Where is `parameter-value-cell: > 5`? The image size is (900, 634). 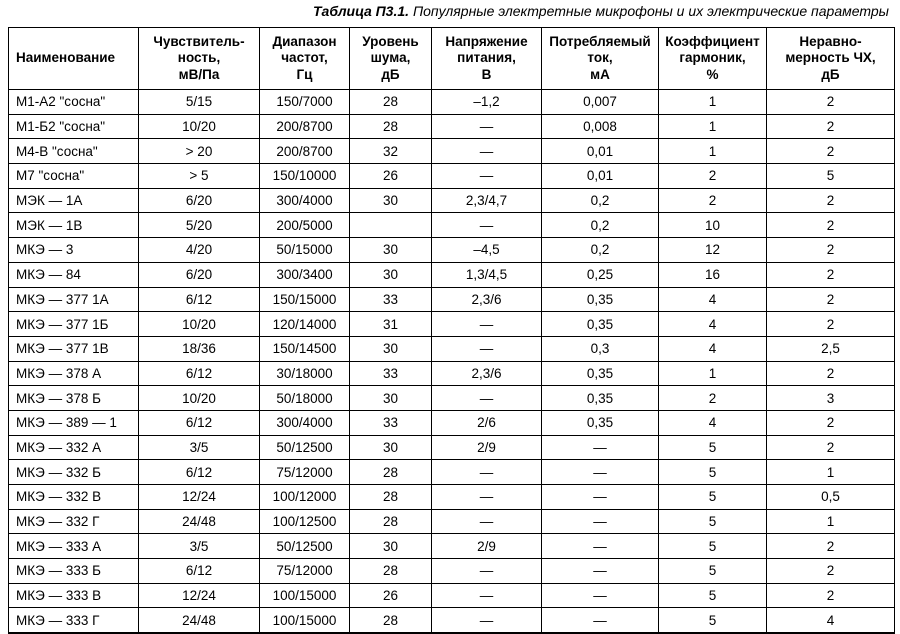 parameter-value-cell: > 5 is located at coordinates (199, 176).